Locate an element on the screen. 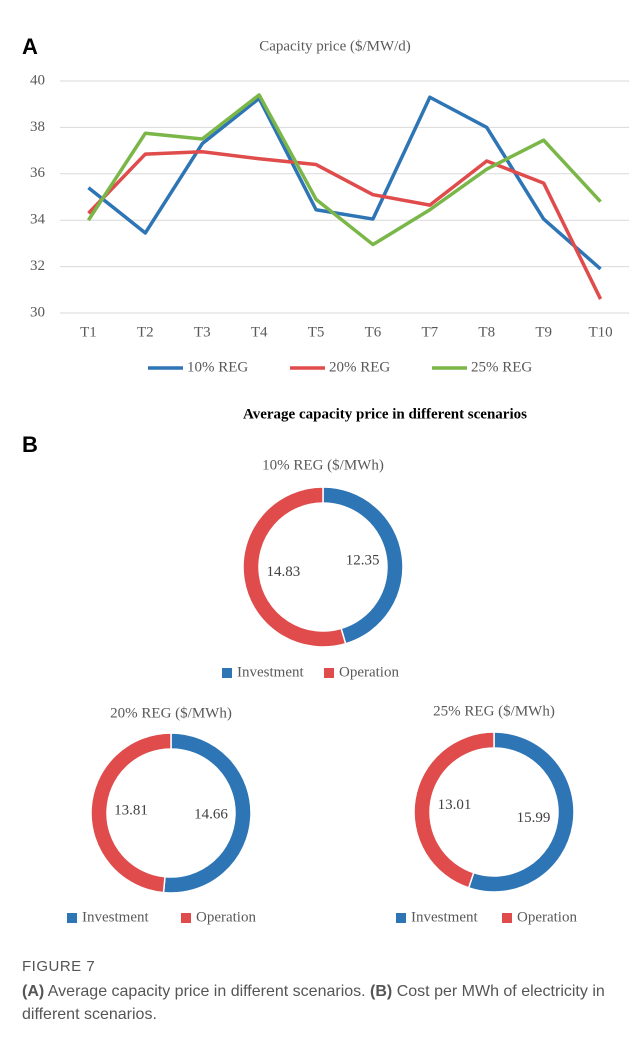 This screenshot has height=1047, width=639. x-tick-label: T5 is located at coordinates (316, 332).